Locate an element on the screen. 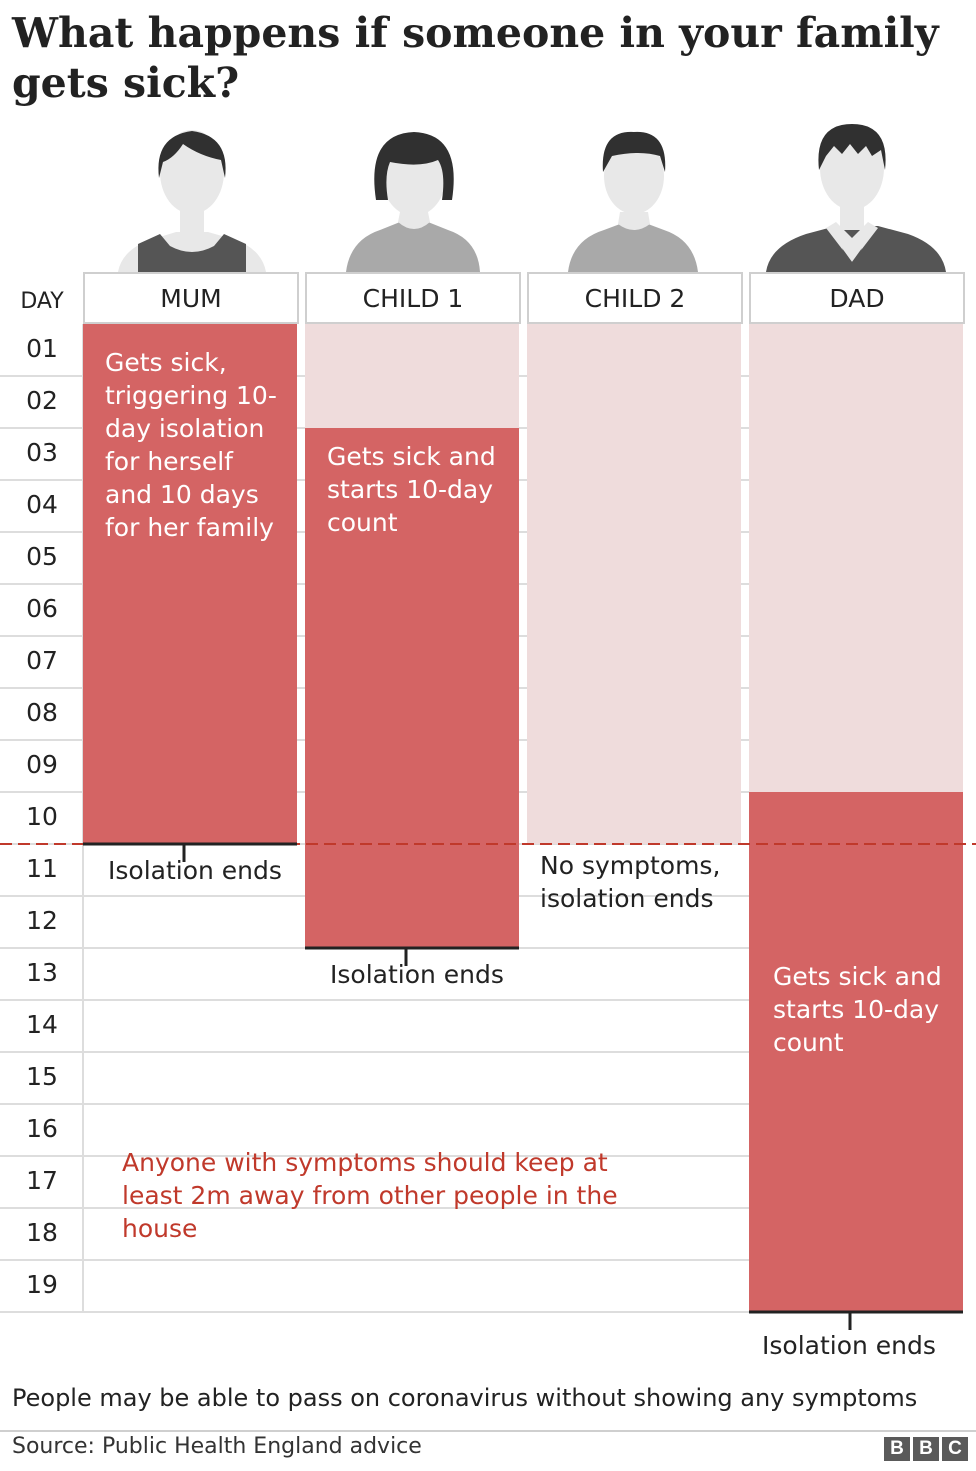  day-label: 04 is located at coordinates (42, 504).